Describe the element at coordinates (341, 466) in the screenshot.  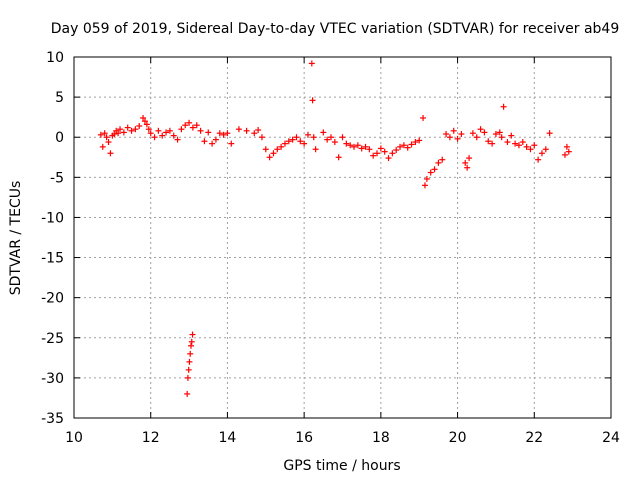
I see `x-axis-label: GPS time / hours` at that location.